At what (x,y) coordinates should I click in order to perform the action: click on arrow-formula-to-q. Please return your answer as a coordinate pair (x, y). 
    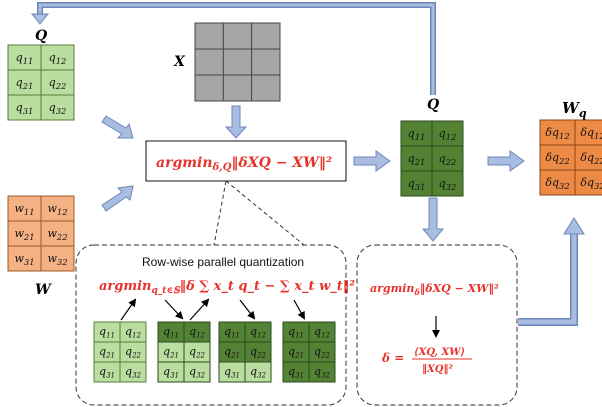
    Looking at the image, I should click on (372, 161).